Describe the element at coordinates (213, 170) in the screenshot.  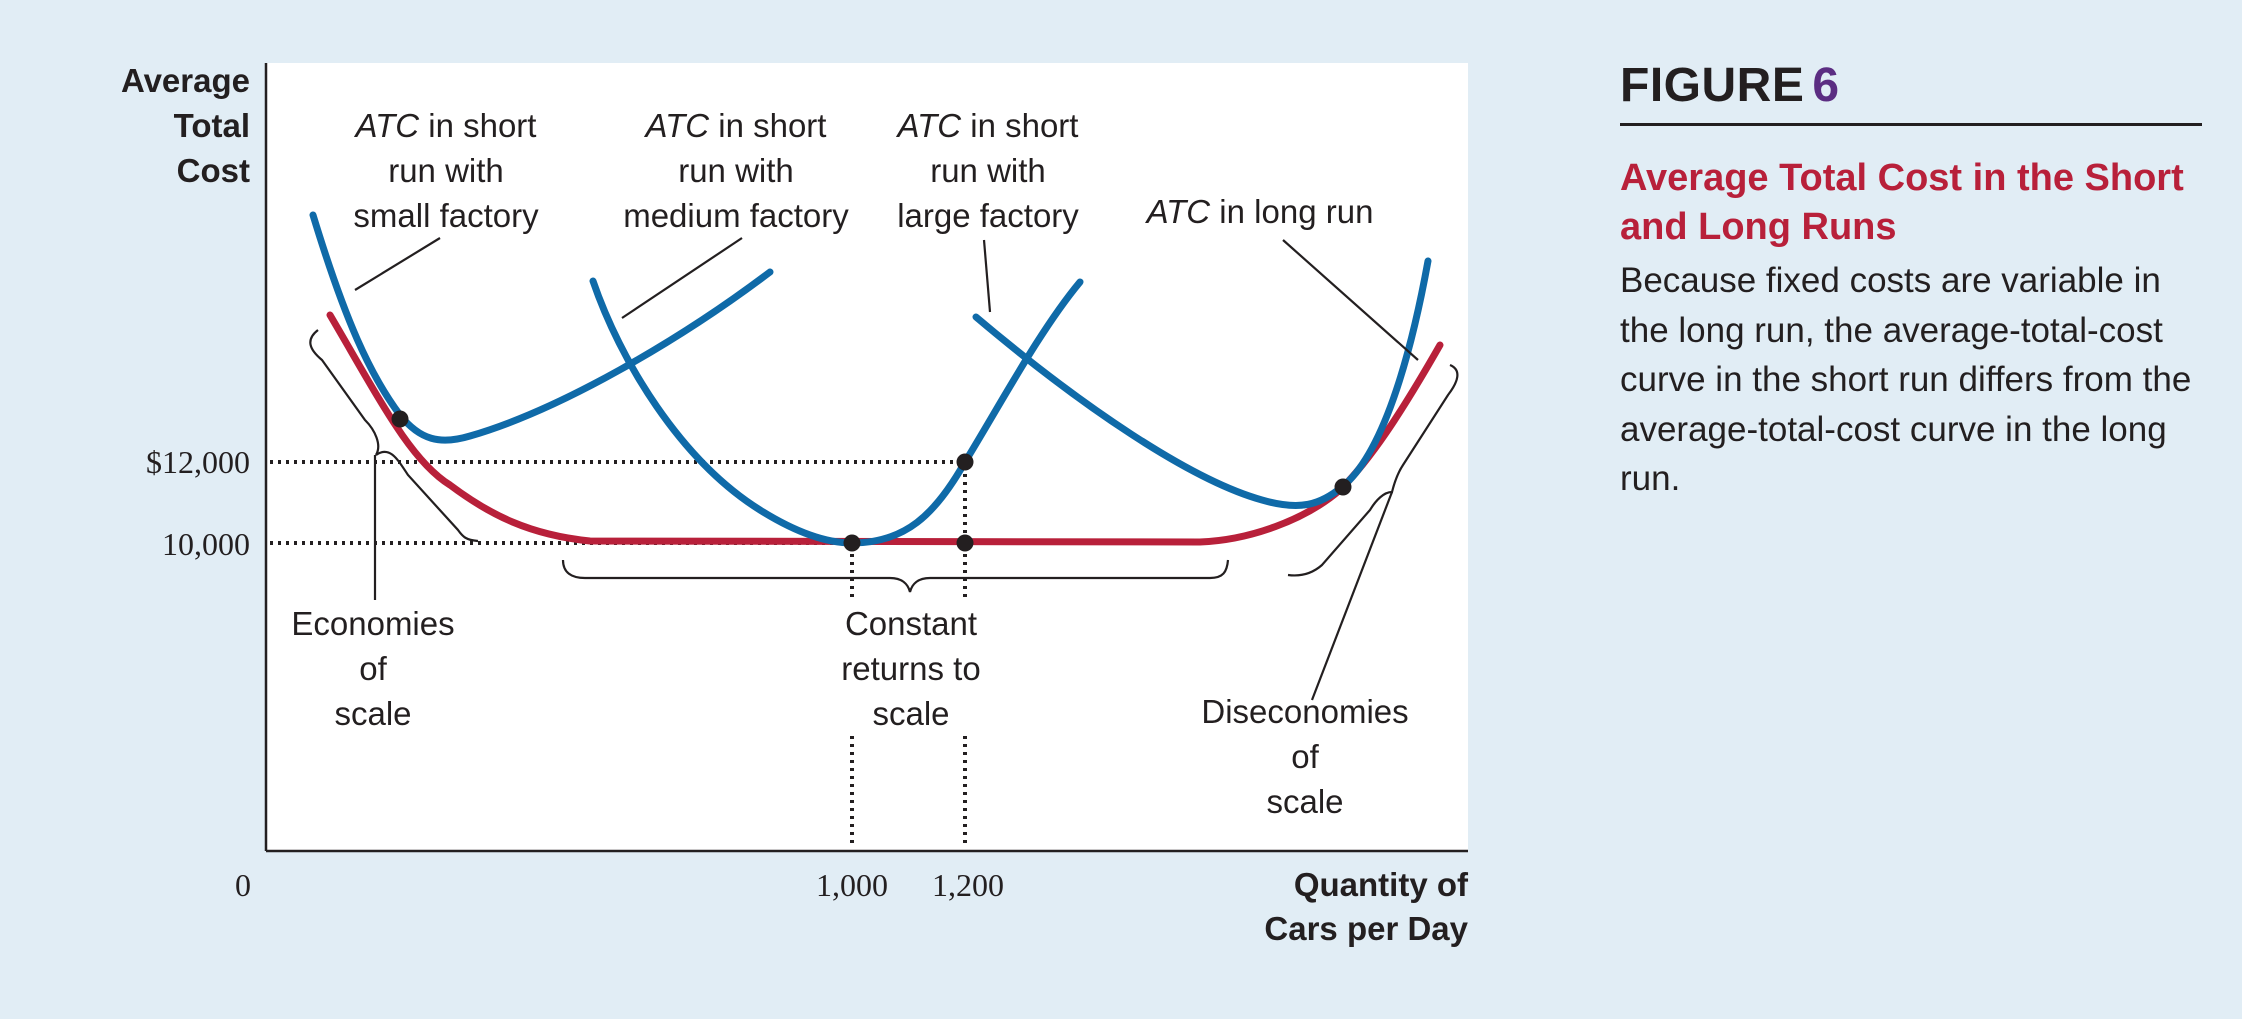
I see `y-axis-label-line-3: Cost` at that location.